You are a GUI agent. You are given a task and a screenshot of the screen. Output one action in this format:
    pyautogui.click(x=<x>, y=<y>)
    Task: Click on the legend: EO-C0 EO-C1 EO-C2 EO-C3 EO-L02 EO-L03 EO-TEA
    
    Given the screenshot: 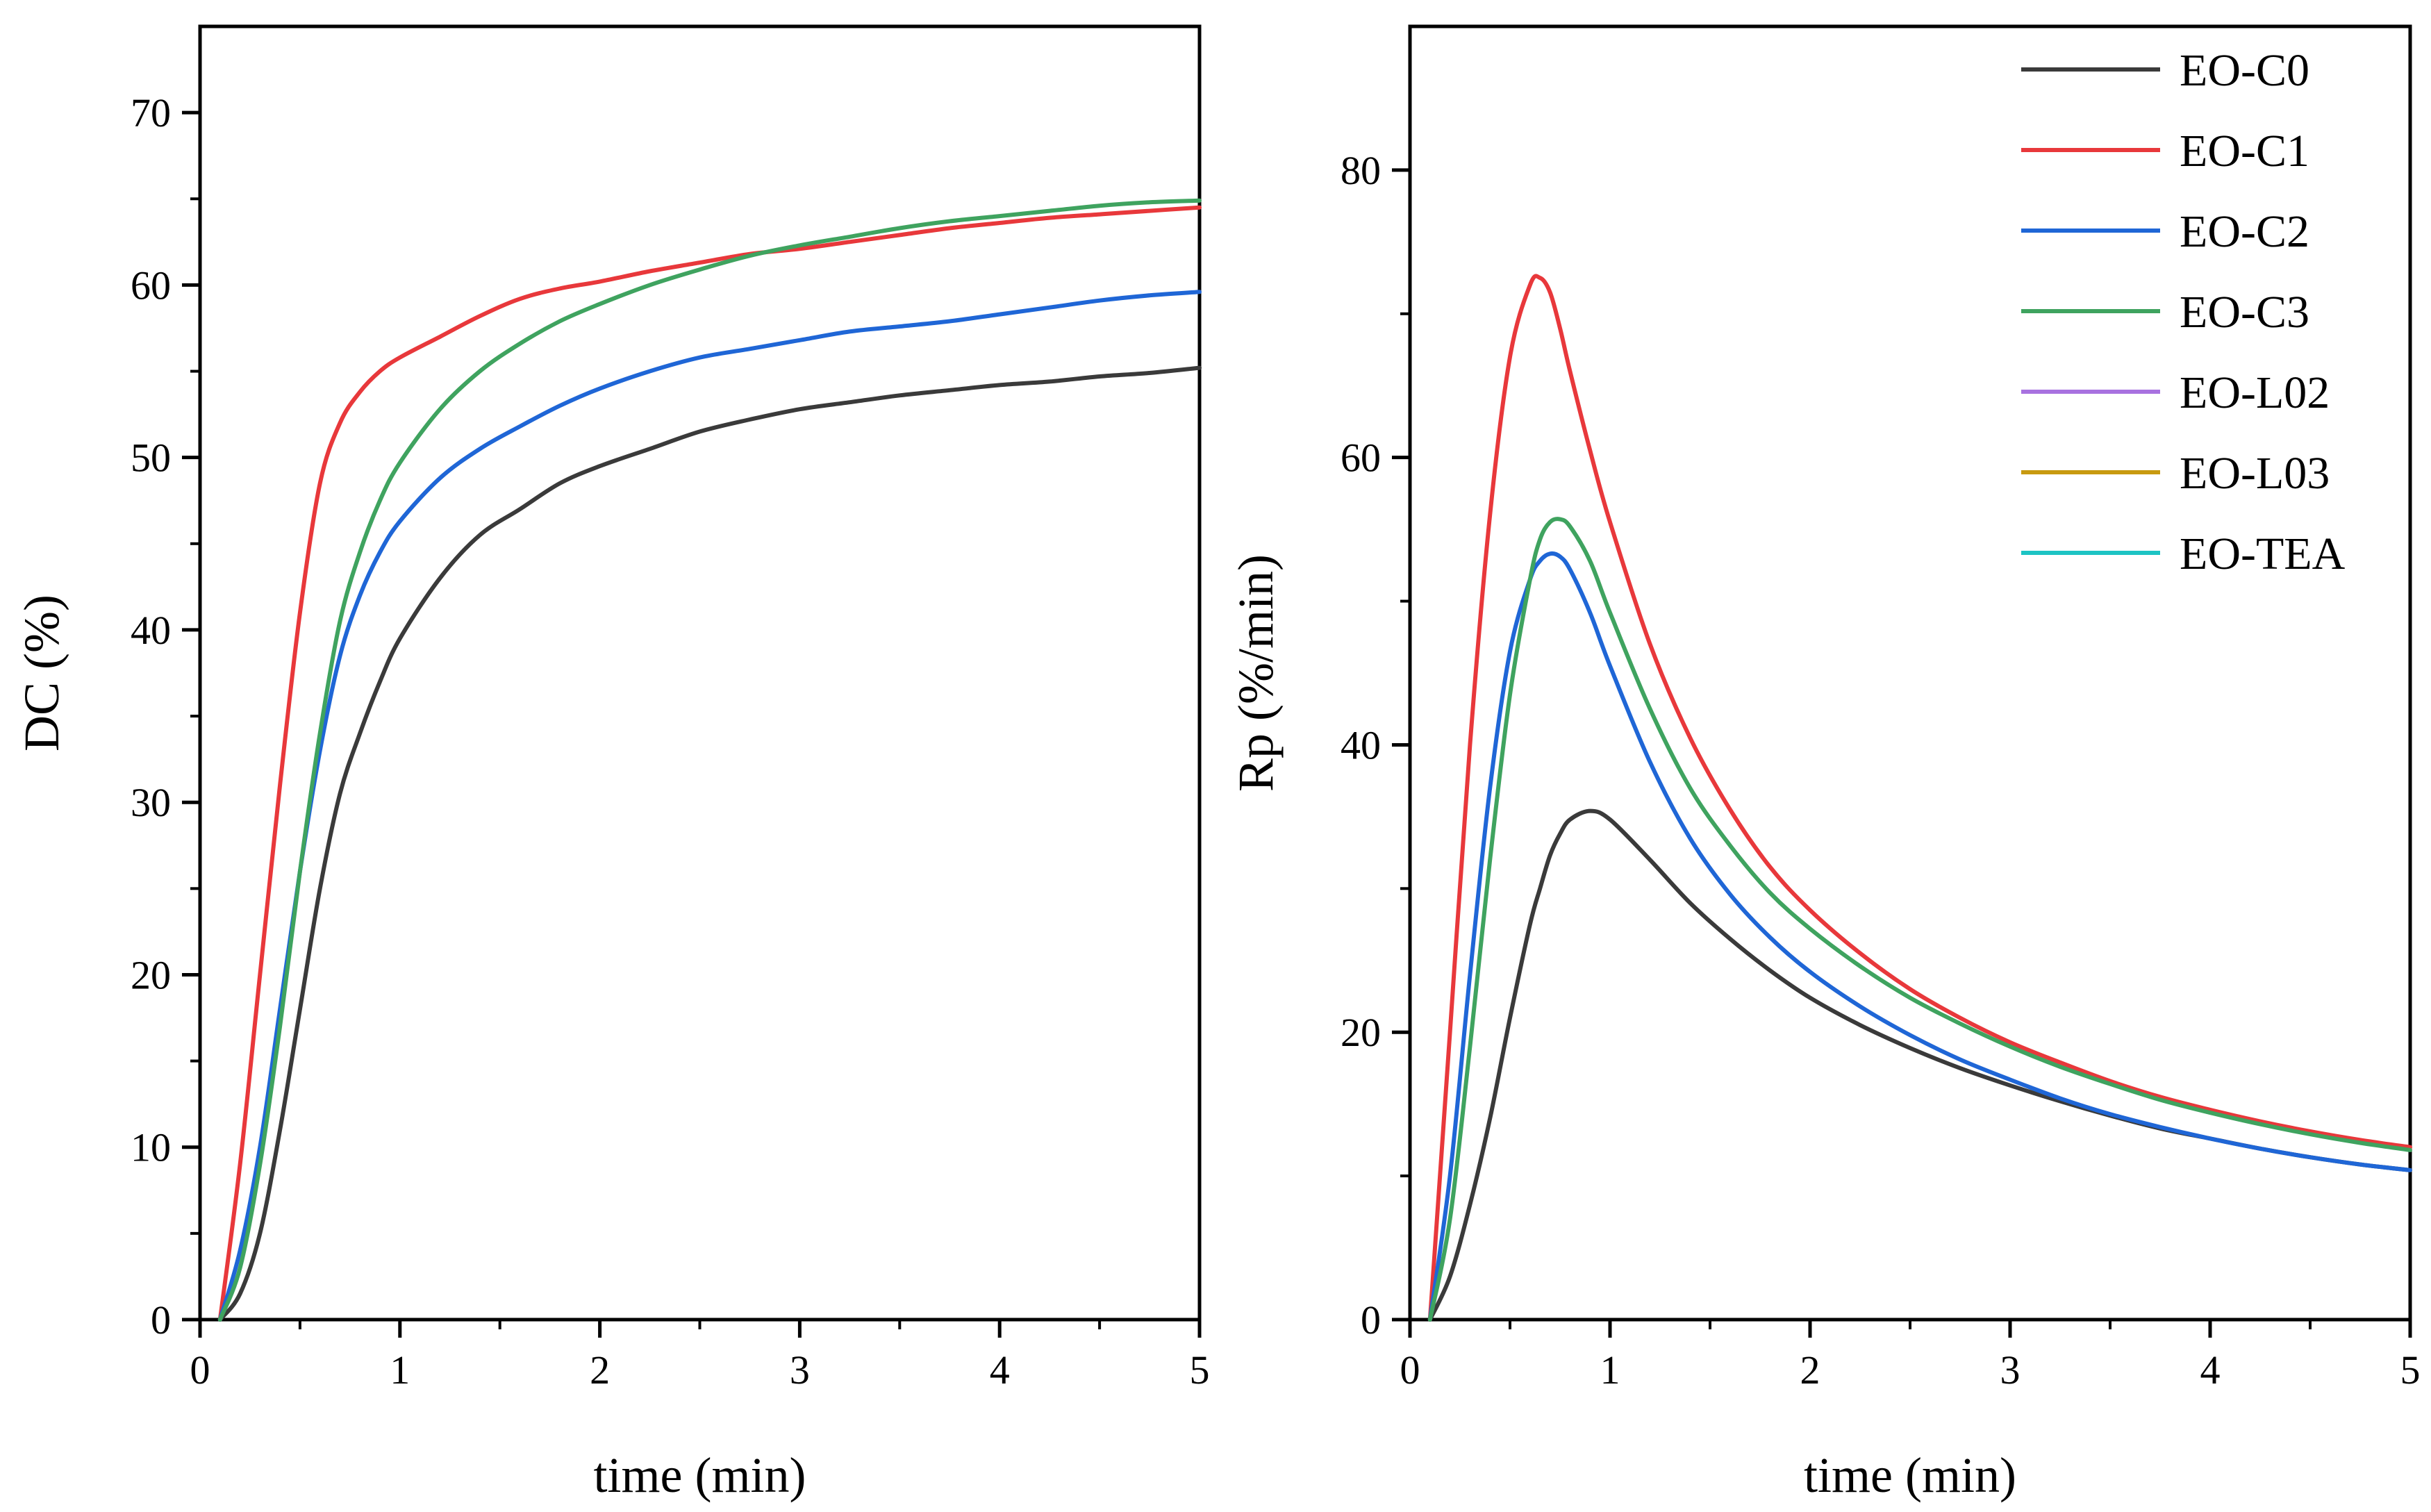 What is the action you would take?
    pyautogui.click(x=2184, y=312)
    